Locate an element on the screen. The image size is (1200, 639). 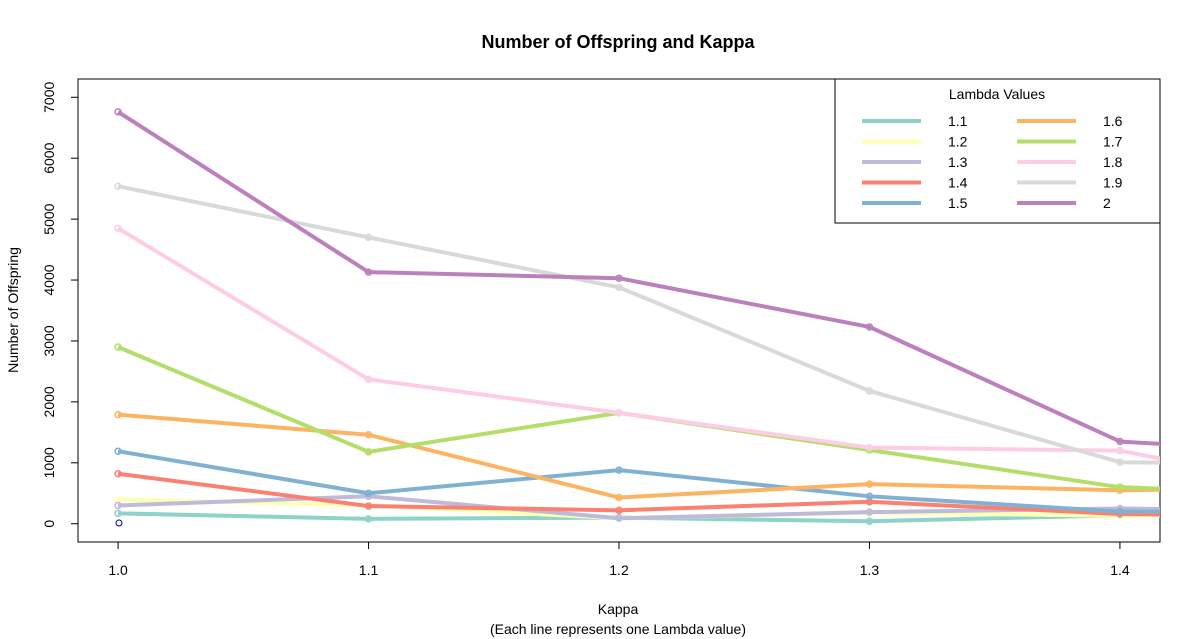
x-tick-label: 1.2 is located at coordinates (619, 570).